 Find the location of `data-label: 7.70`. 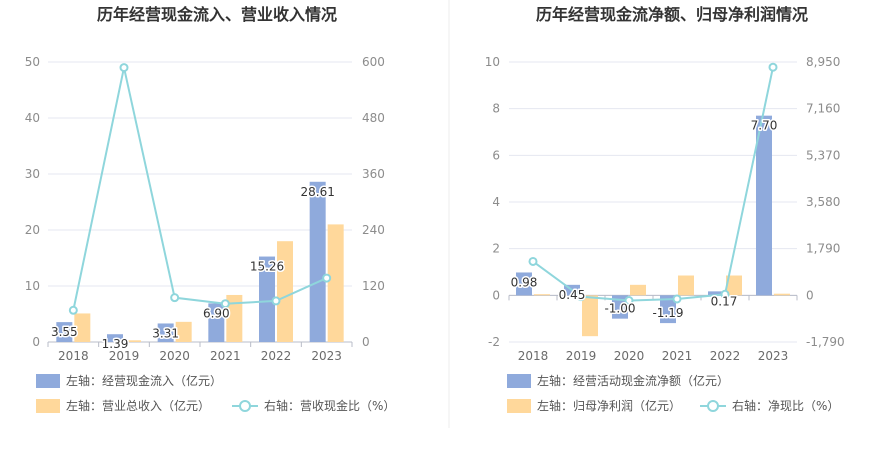

data-label: 7.70 is located at coordinates (764, 126).